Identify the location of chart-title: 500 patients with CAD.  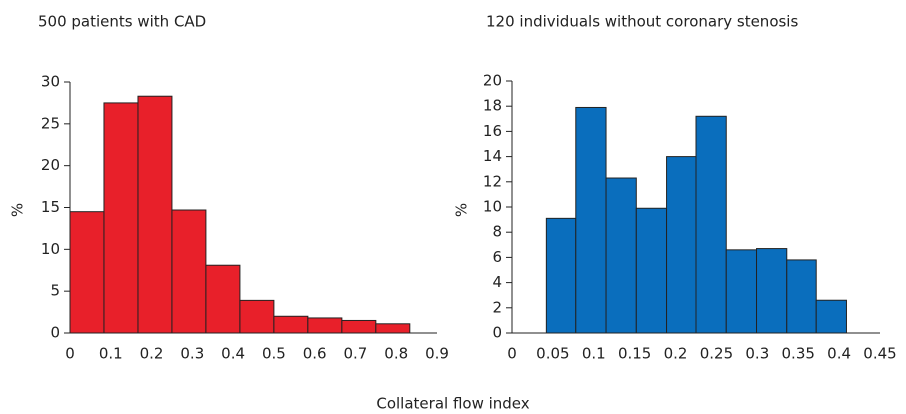
(122, 22).